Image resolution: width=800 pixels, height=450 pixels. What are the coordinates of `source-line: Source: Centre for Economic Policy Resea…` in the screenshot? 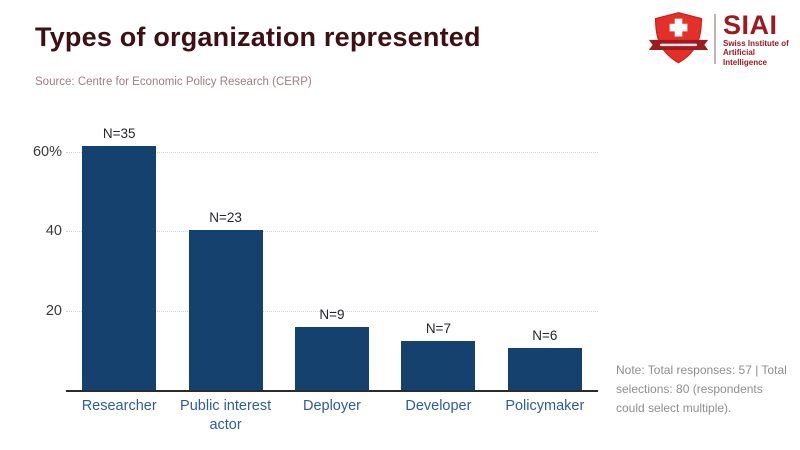 It's located at (173, 82).